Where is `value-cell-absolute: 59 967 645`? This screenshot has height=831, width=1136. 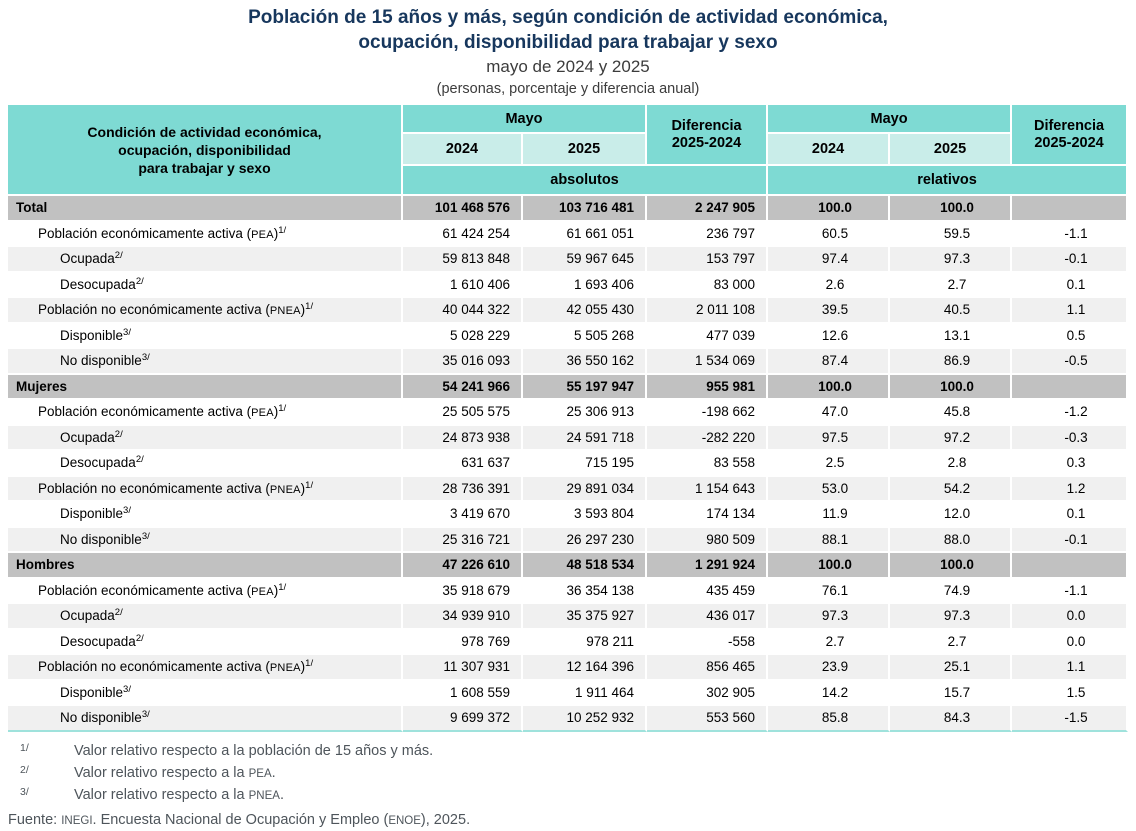 value-cell-absolute: 59 967 645 is located at coordinates (585, 260).